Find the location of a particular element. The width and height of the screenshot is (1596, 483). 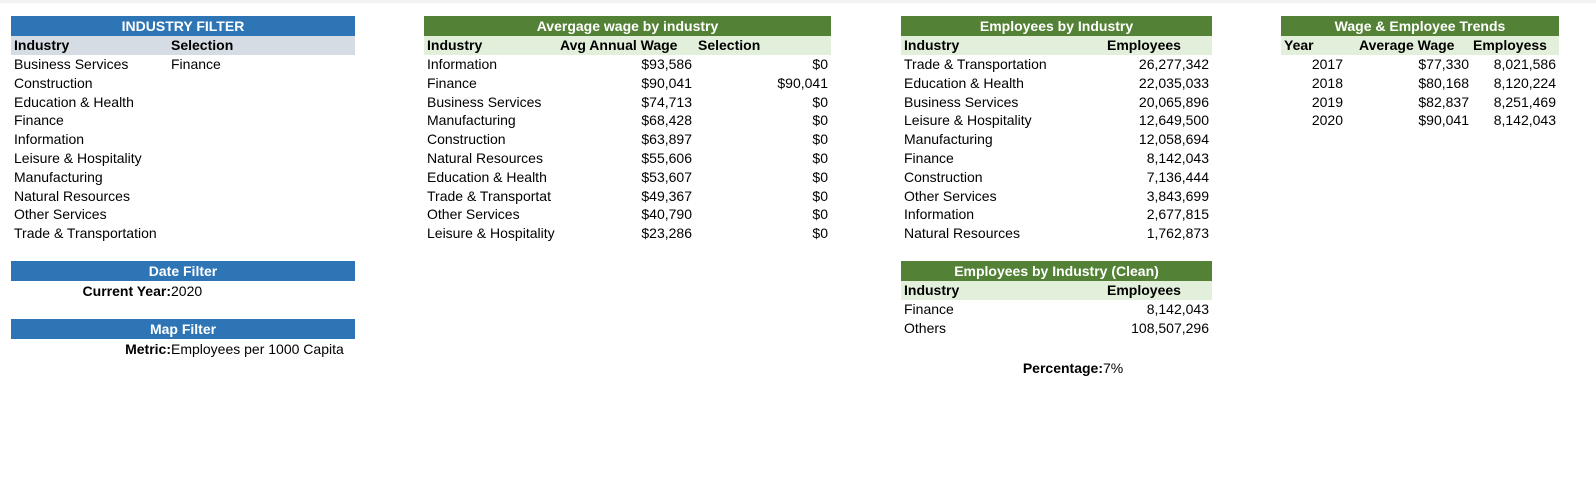

table-row: Construction 7,136,444 is located at coordinates (1056, 177).